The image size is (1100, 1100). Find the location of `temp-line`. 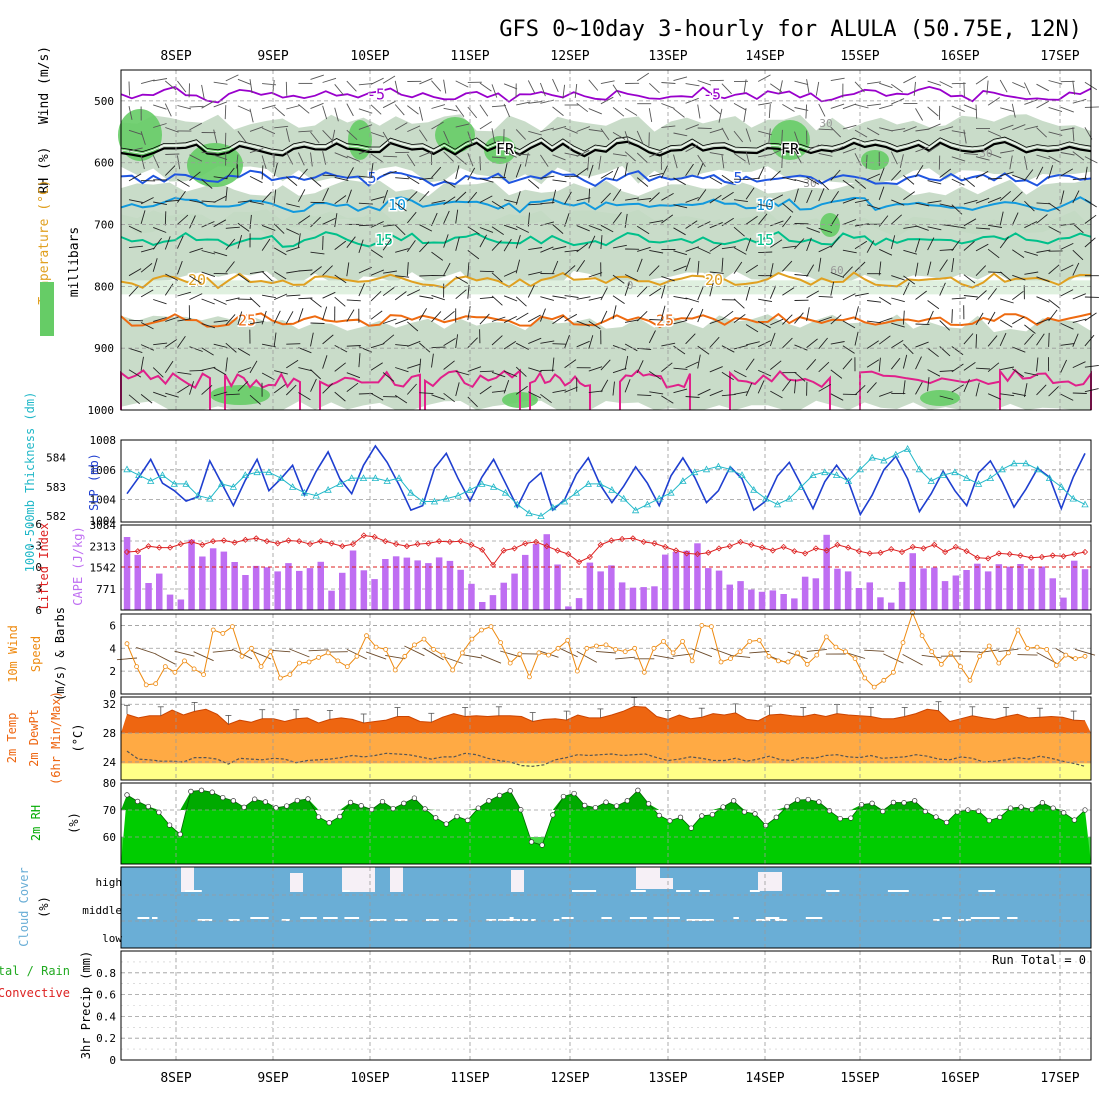

temp-line is located at coordinates (606, 715).